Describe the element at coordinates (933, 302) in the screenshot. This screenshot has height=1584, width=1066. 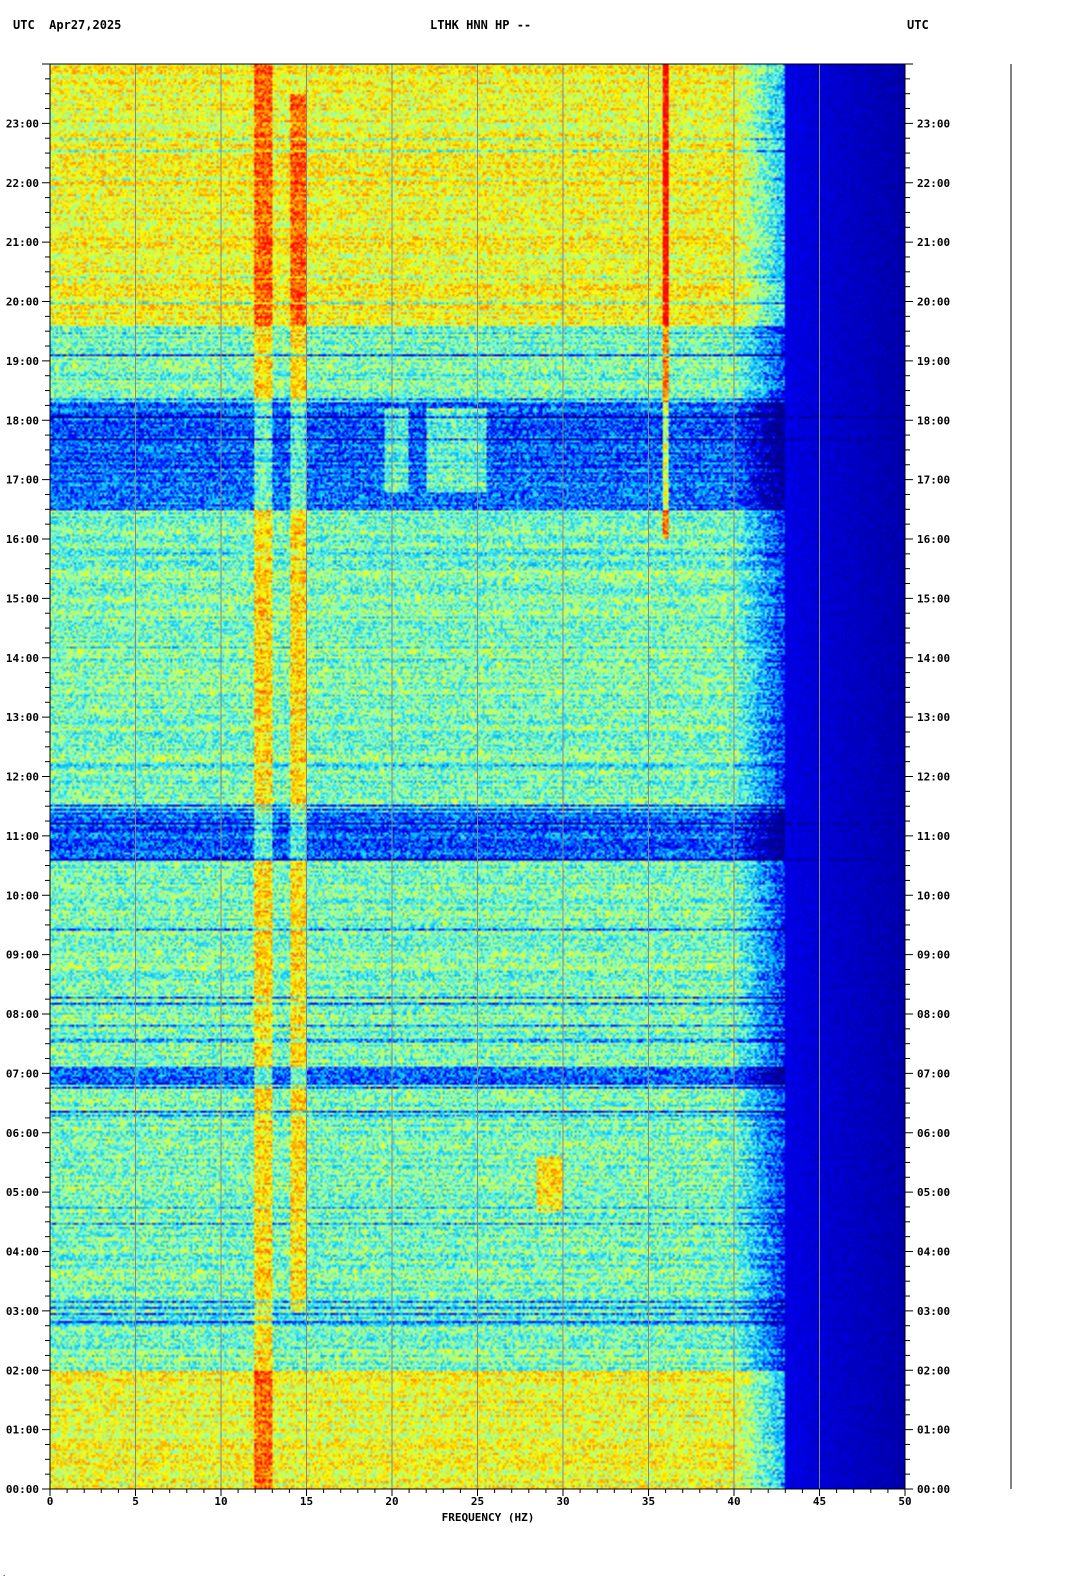
I see `y-tick-label-right: 20:00` at that location.